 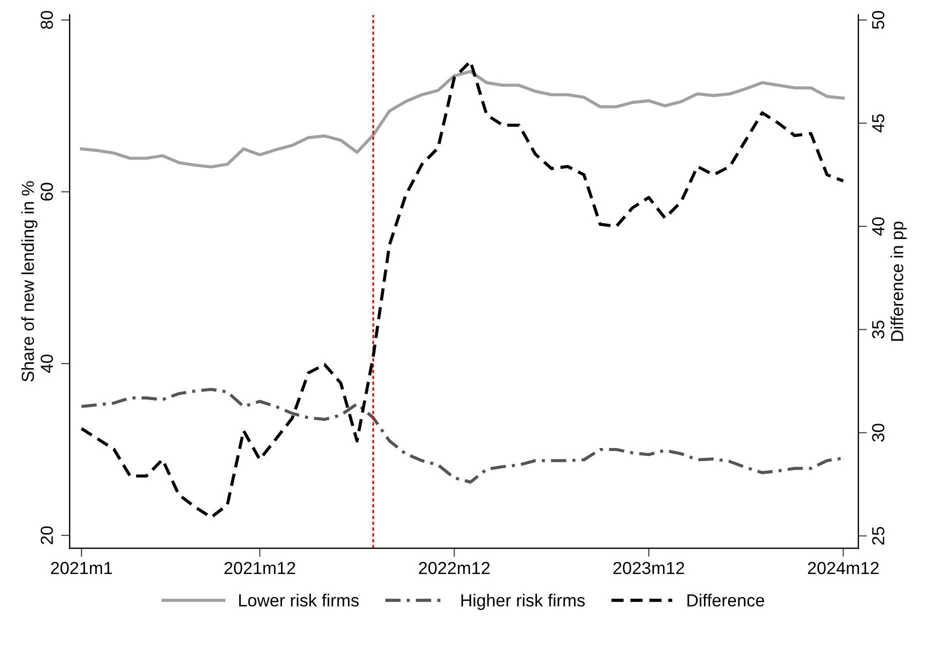 I want to click on y2-axis-title: Difference in pp, so click(x=898, y=281).